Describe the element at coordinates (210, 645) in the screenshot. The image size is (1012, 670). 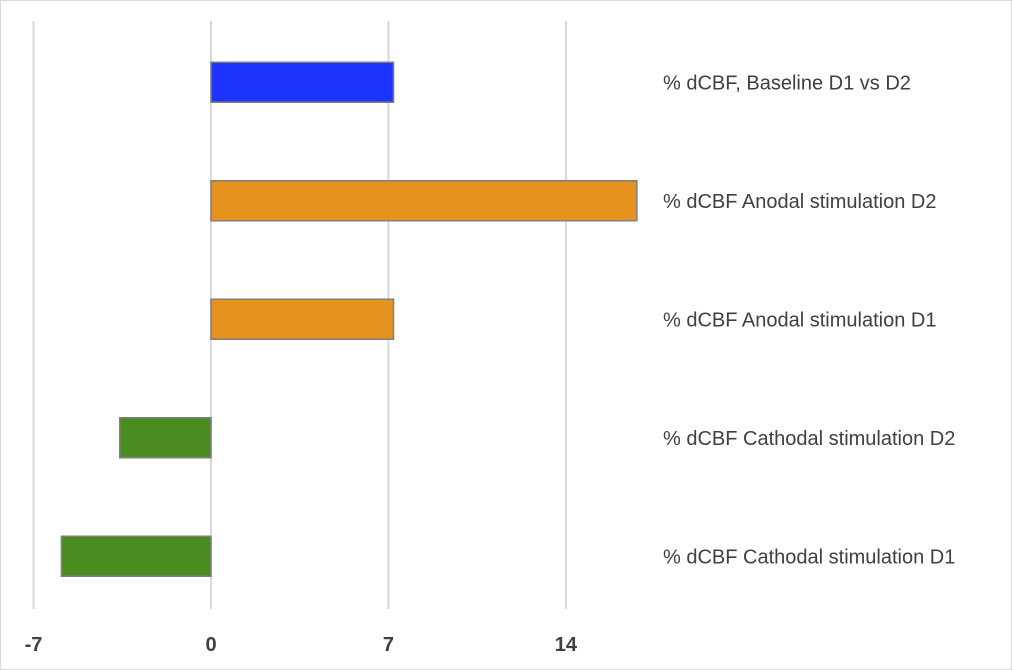
I see `x-tick-label-1: 0` at that location.